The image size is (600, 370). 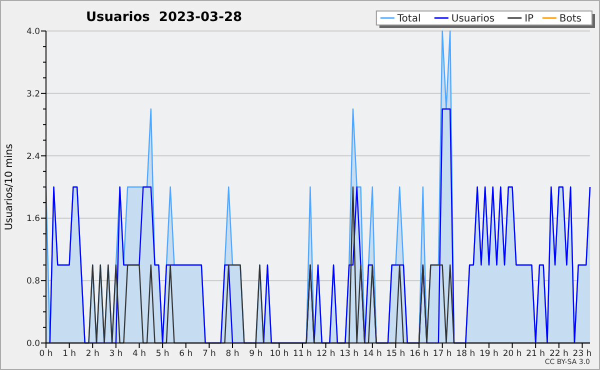 I want to click on x-tick-label: 14 h, so click(x=372, y=354).